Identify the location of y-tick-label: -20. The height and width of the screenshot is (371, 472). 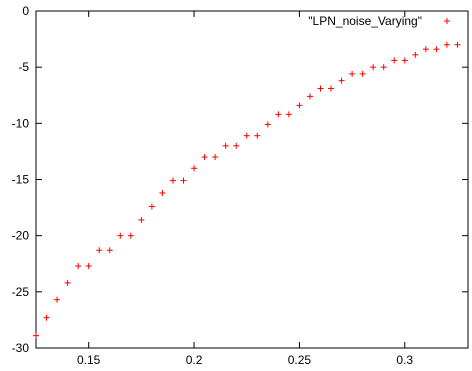
(21, 236).